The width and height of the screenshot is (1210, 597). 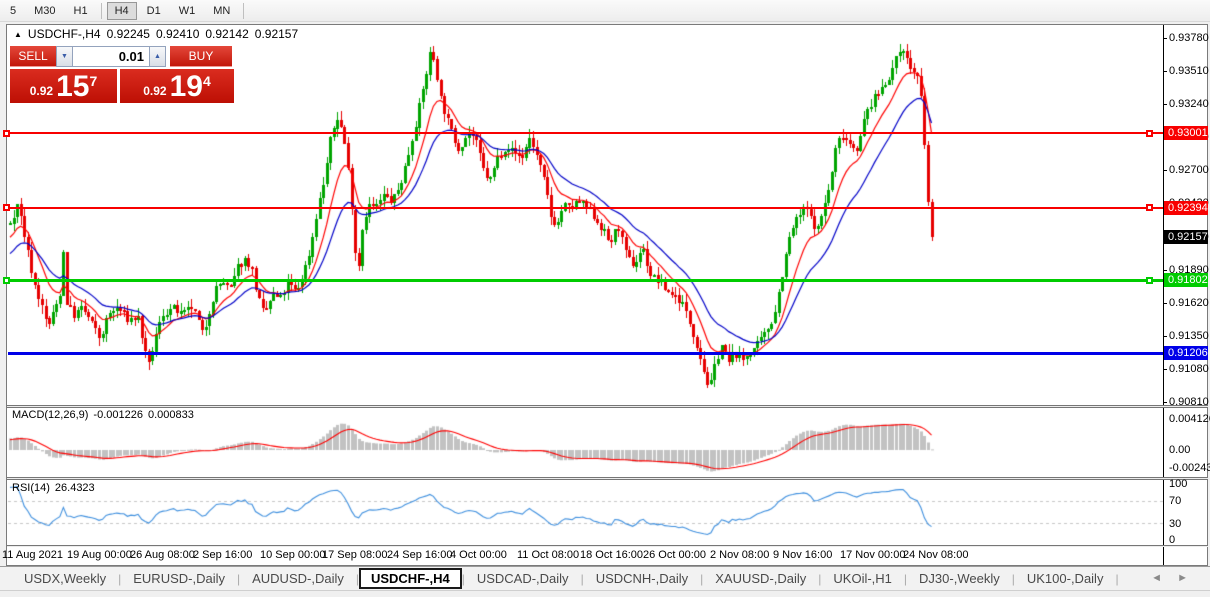 What do you see at coordinates (155, 91) in the screenshot?
I see `buy-price-prefix: 0.92` at bounding box center [155, 91].